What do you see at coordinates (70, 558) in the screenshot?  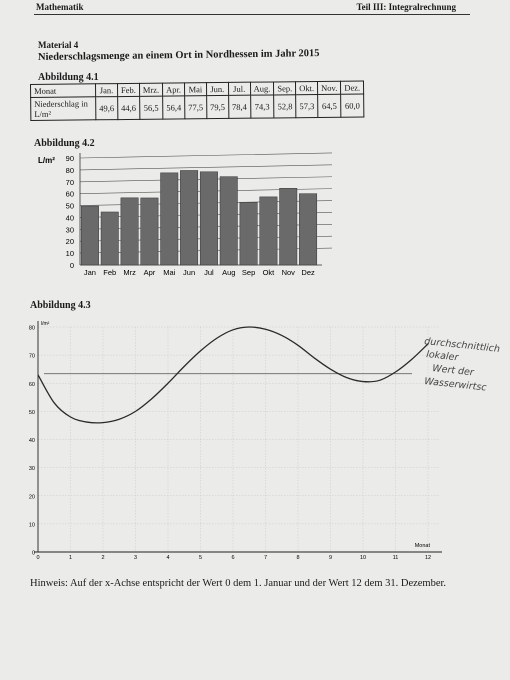 I see `line-x-tick: 1` at bounding box center [70, 558].